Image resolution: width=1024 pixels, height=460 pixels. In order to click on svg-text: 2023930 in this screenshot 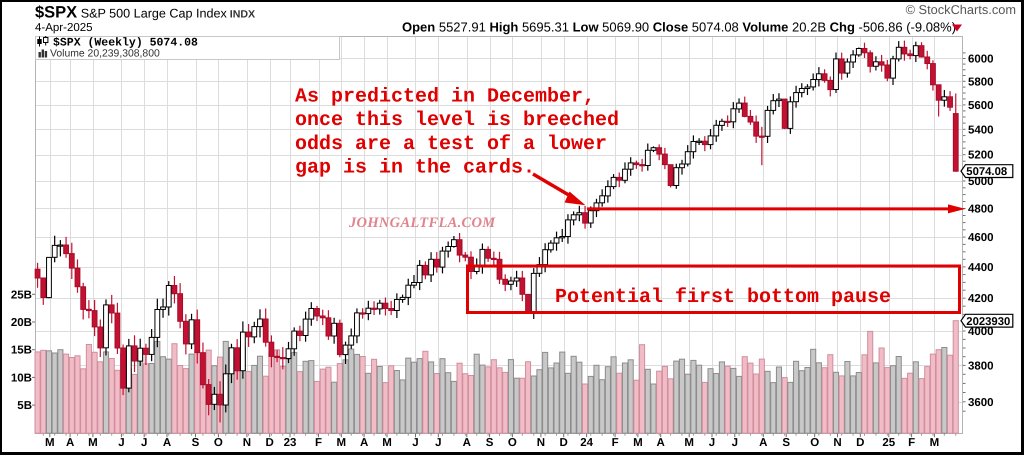, I will do `click(988, 322)`.